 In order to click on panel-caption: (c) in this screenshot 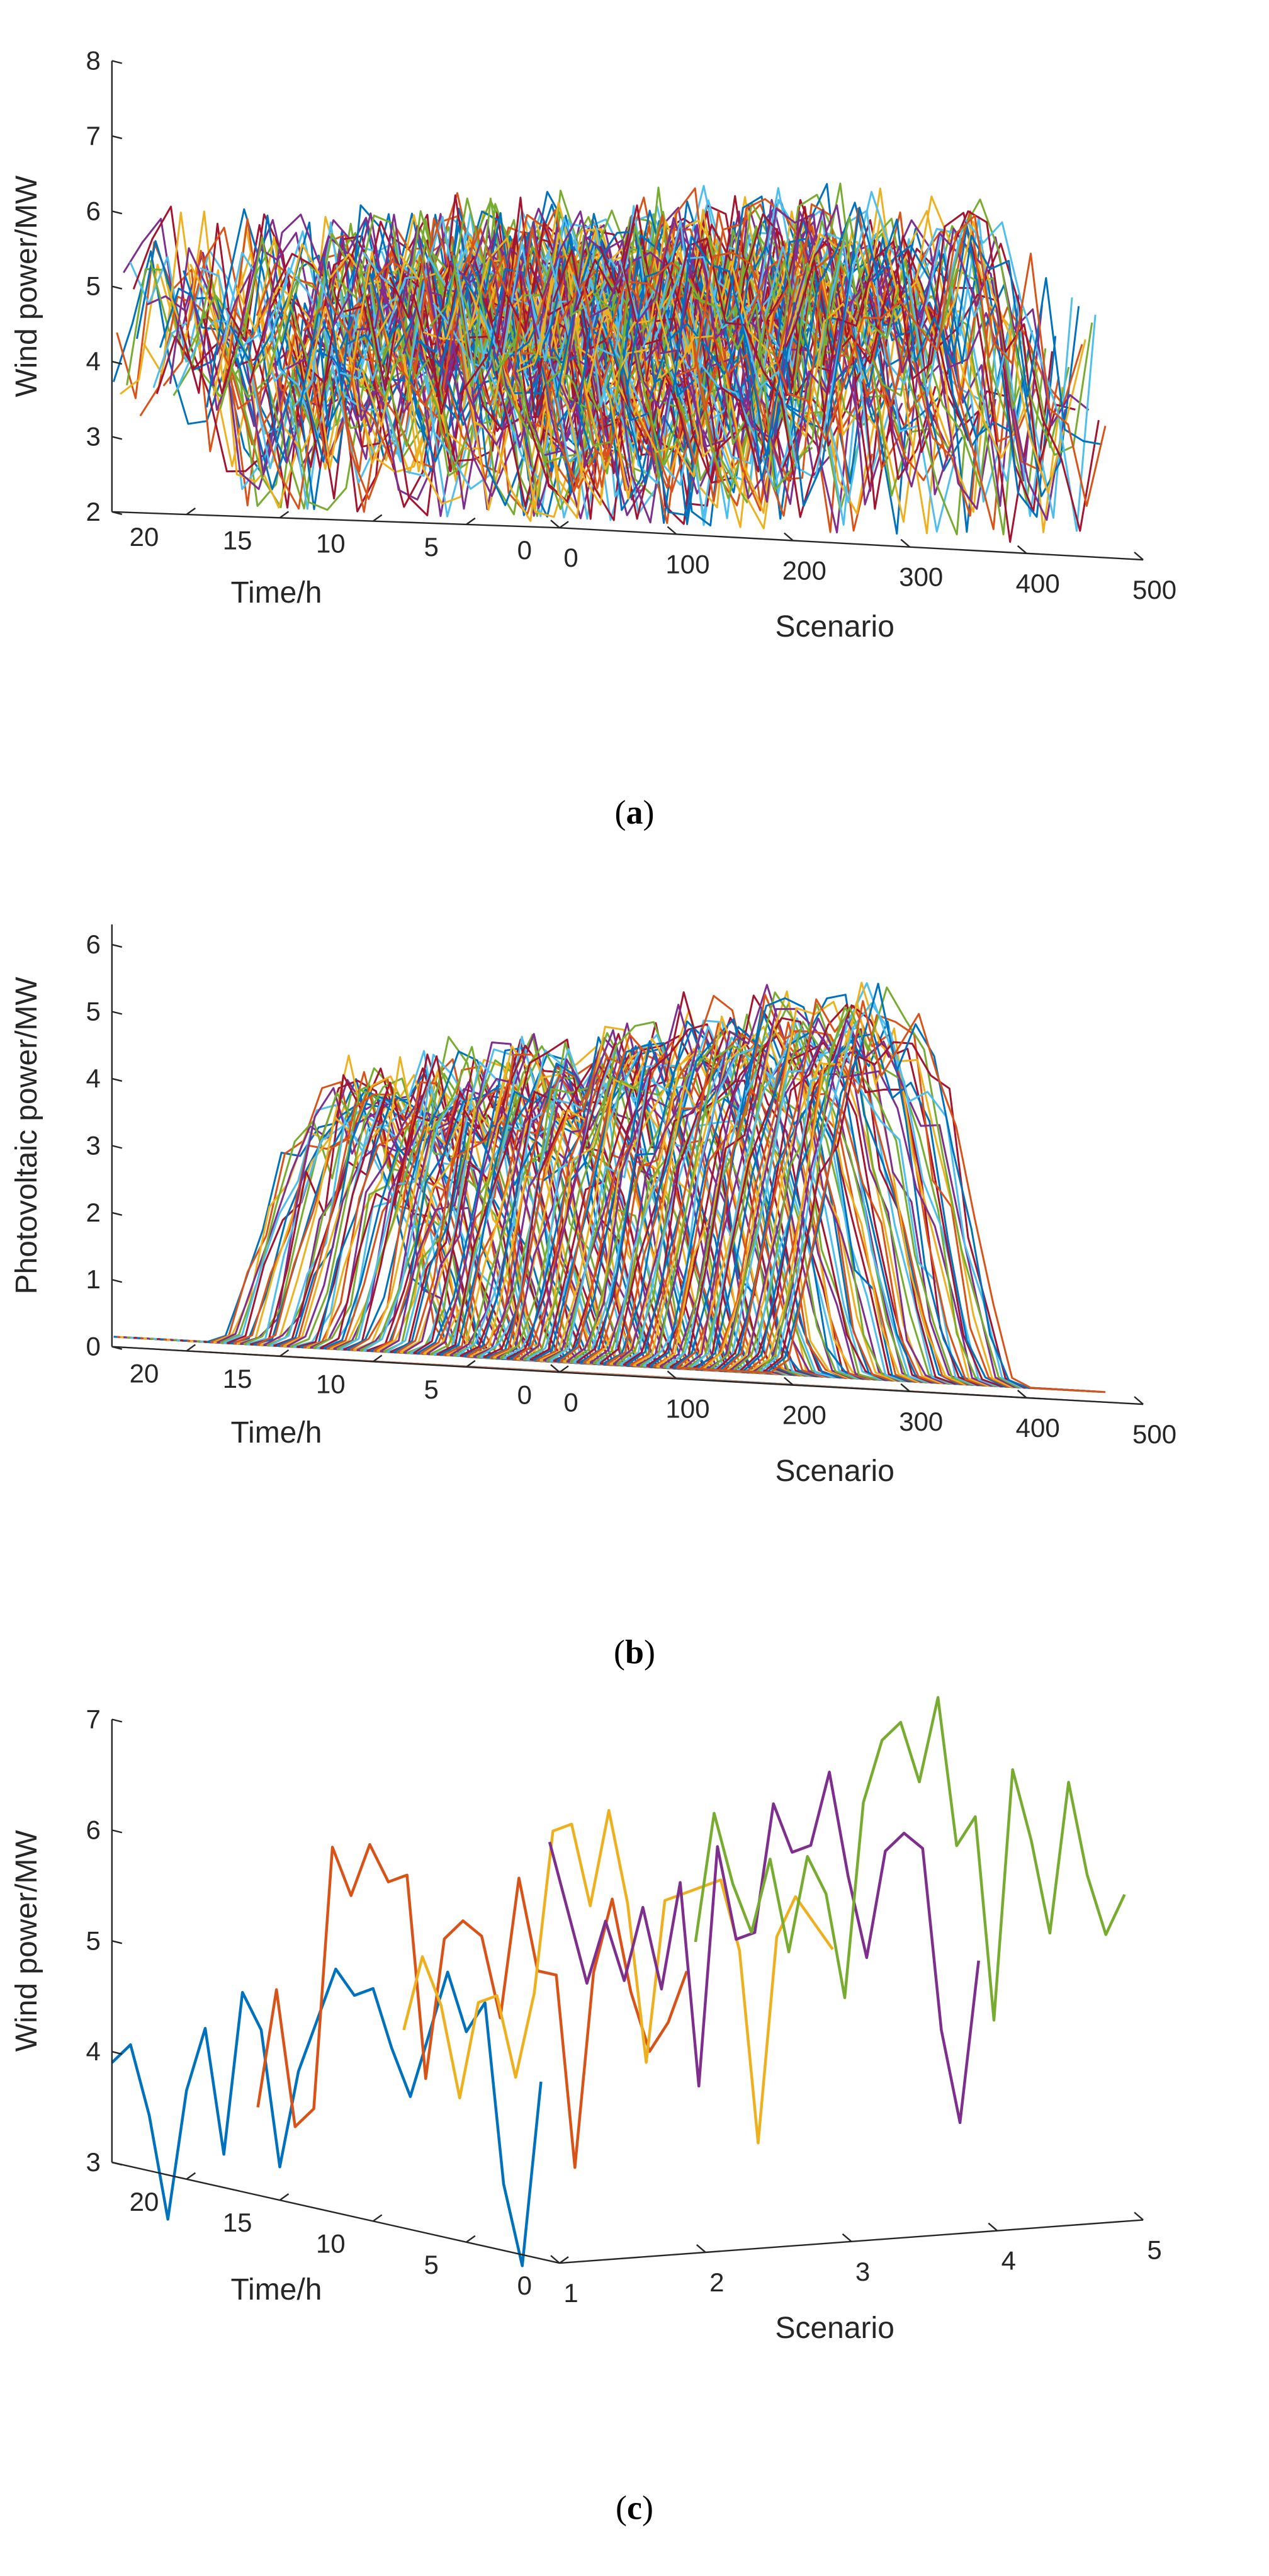, I will do `click(634, 2508)`.